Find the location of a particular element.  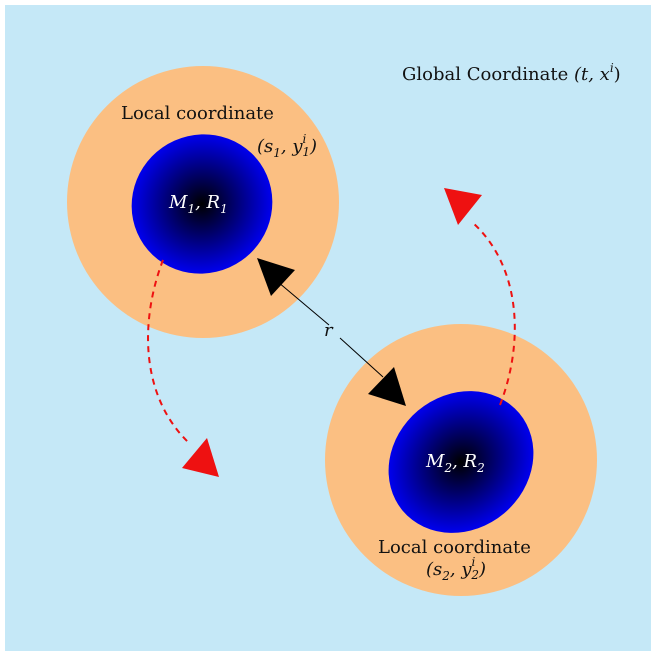

body-2-local-coordinate-label: Local coordinate is located at coordinates (454, 547).